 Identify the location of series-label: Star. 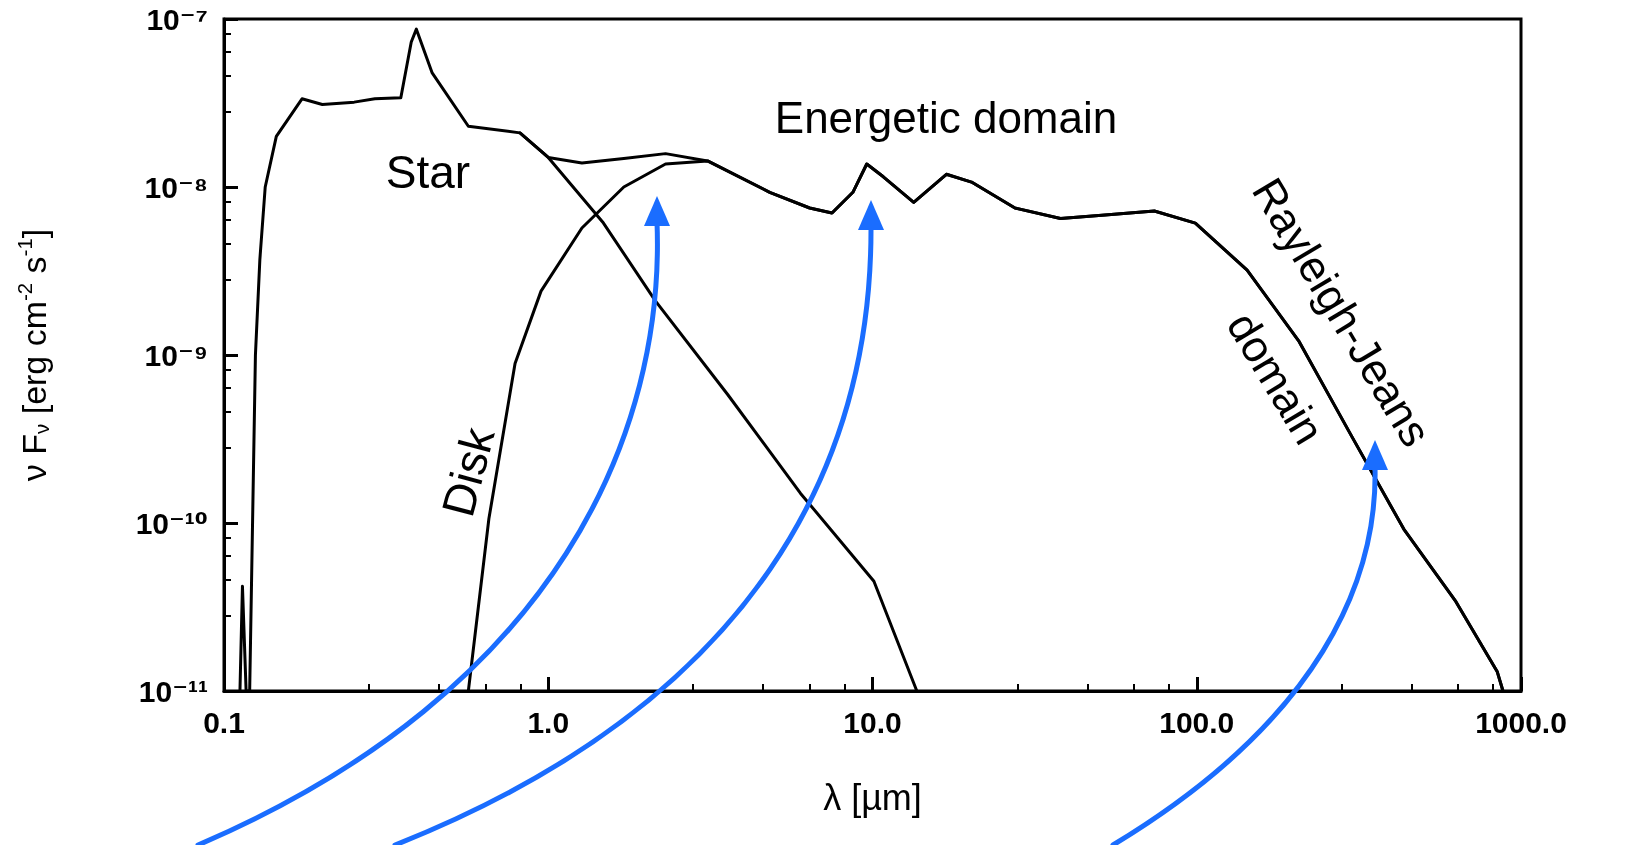
(428, 172).